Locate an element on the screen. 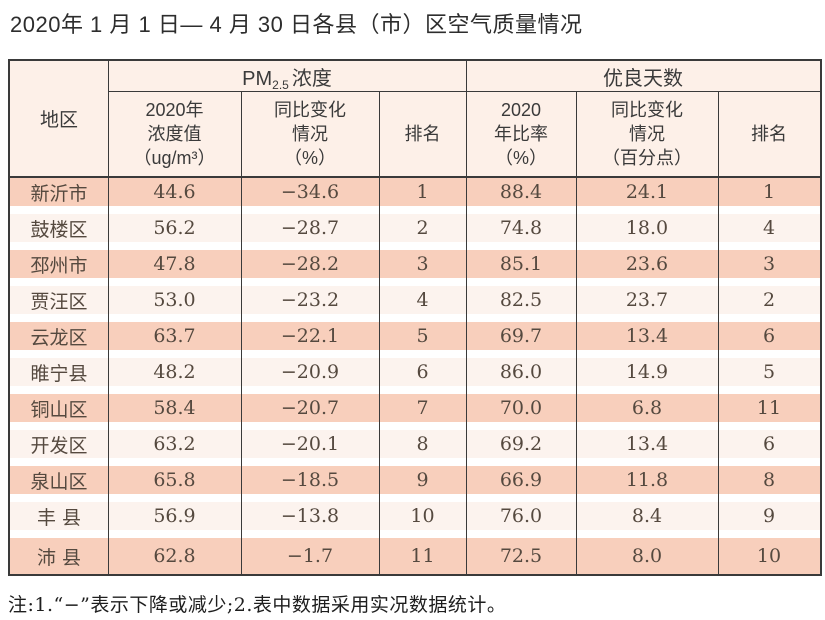 Image resolution: width=825 pixels, height=620 pixels. pm25-rank-cell: 9 is located at coordinates (422, 480).